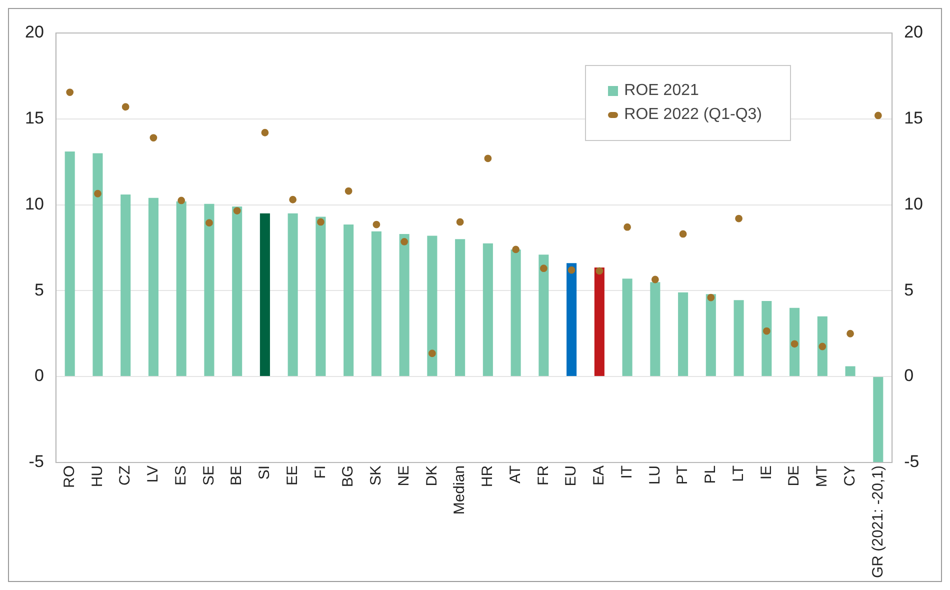  I want to click on y-tick-label: 0, so click(39, 376).